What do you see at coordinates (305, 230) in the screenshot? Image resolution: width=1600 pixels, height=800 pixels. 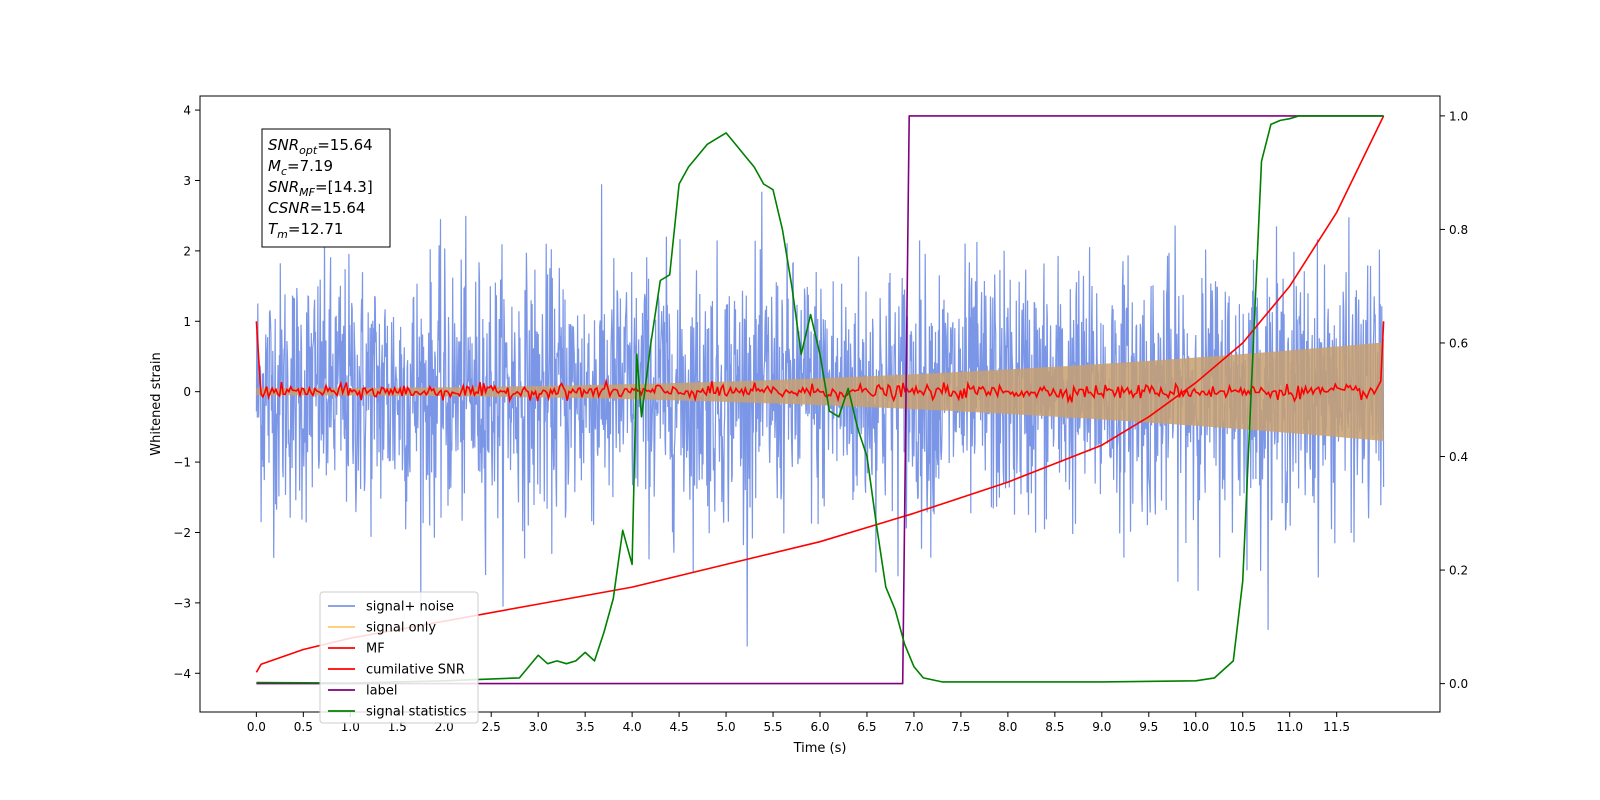 I see `annotation-line: Tm=12.71` at bounding box center [305, 230].